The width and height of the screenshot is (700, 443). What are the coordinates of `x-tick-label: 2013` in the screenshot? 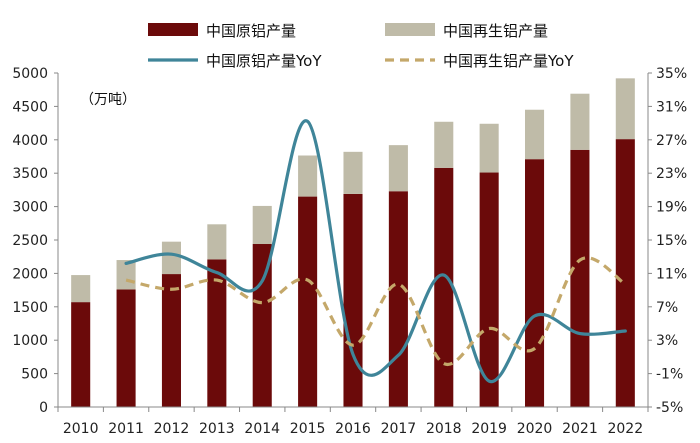 It's located at (217, 429).